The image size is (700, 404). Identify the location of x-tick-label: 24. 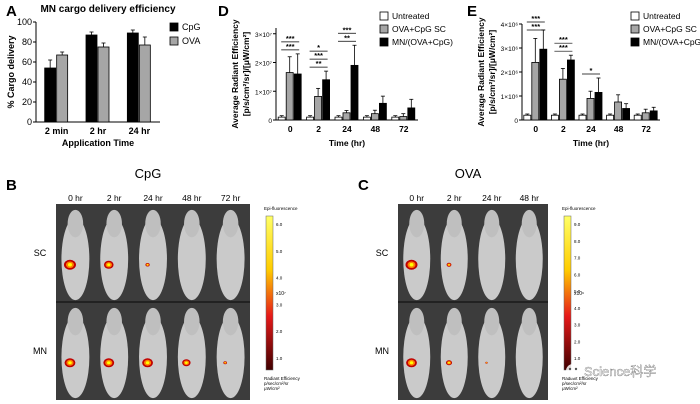
(591, 129).